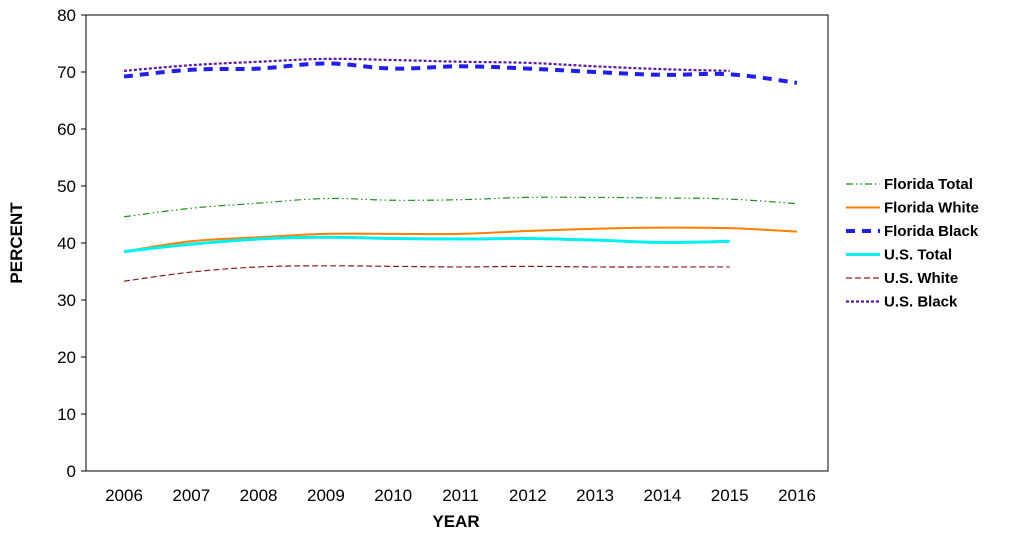 The image size is (1013, 535). I want to click on x-tick-label: 2009, so click(326, 495).